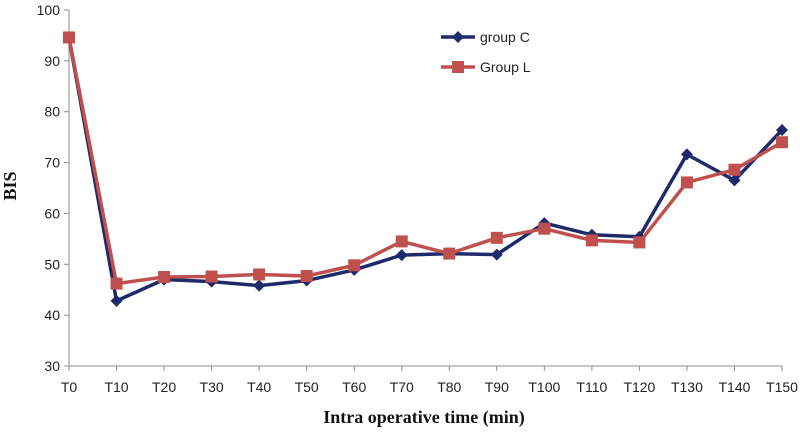 The height and width of the screenshot is (432, 800). What do you see at coordinates (52, 213) in the screenshot?
I see `y-tick-label: 60` at bounding box center [52, 213].